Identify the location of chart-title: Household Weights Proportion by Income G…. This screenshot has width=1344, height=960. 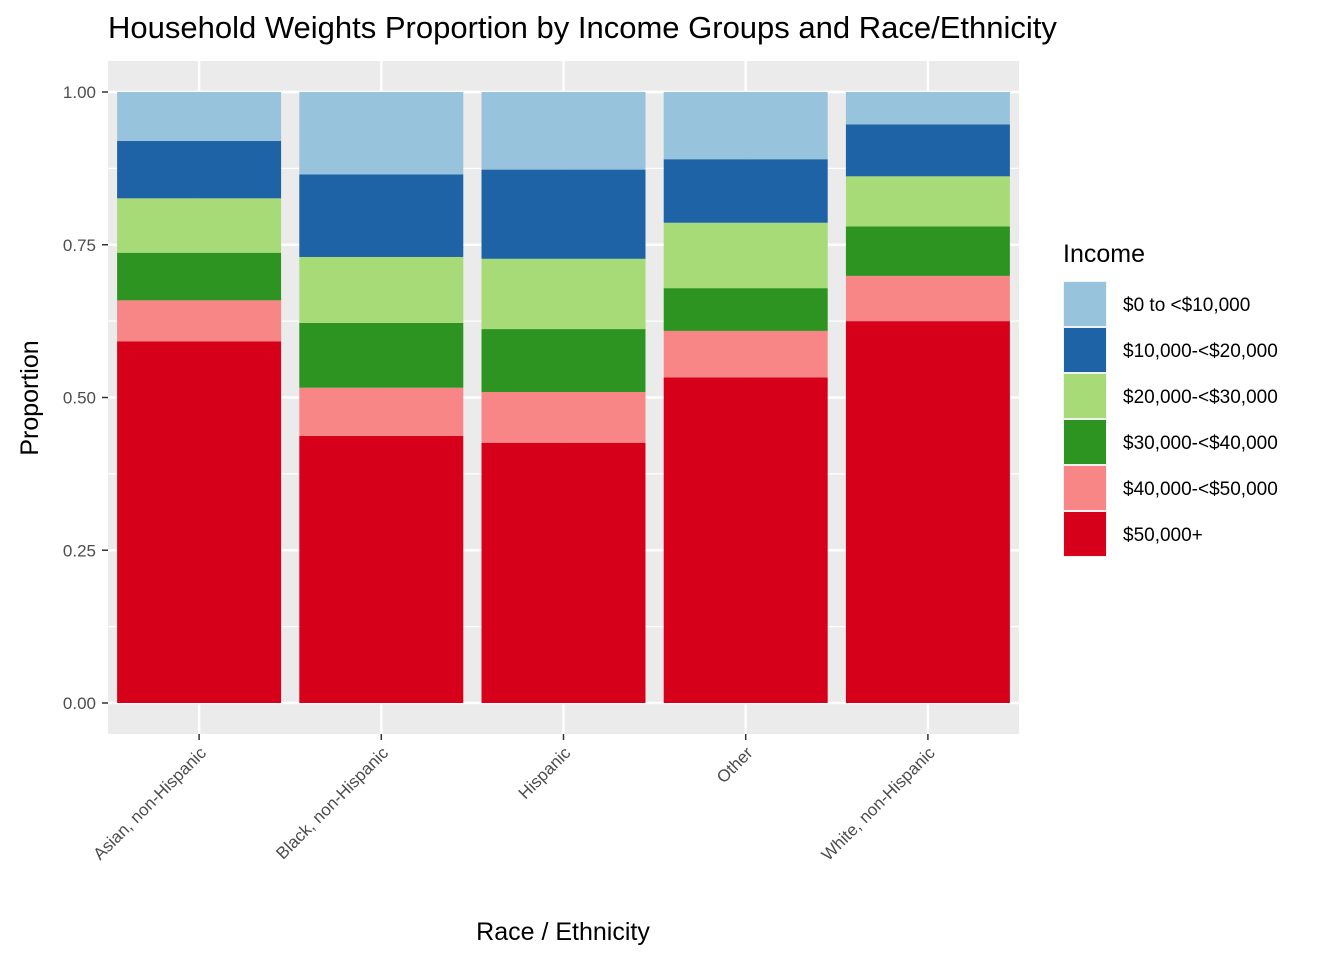
(582, 27).